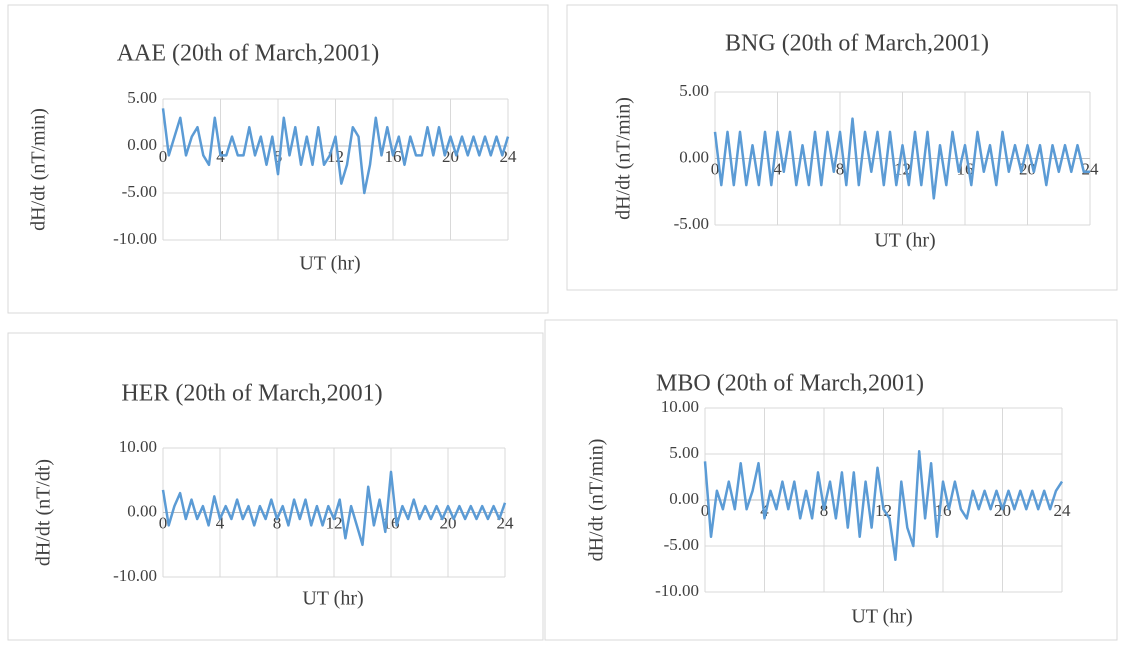  Describe the element at coordinates (44, 512) in the screenshot. I see `y-axis-label: dH/dt (nT/dt)` at that location.